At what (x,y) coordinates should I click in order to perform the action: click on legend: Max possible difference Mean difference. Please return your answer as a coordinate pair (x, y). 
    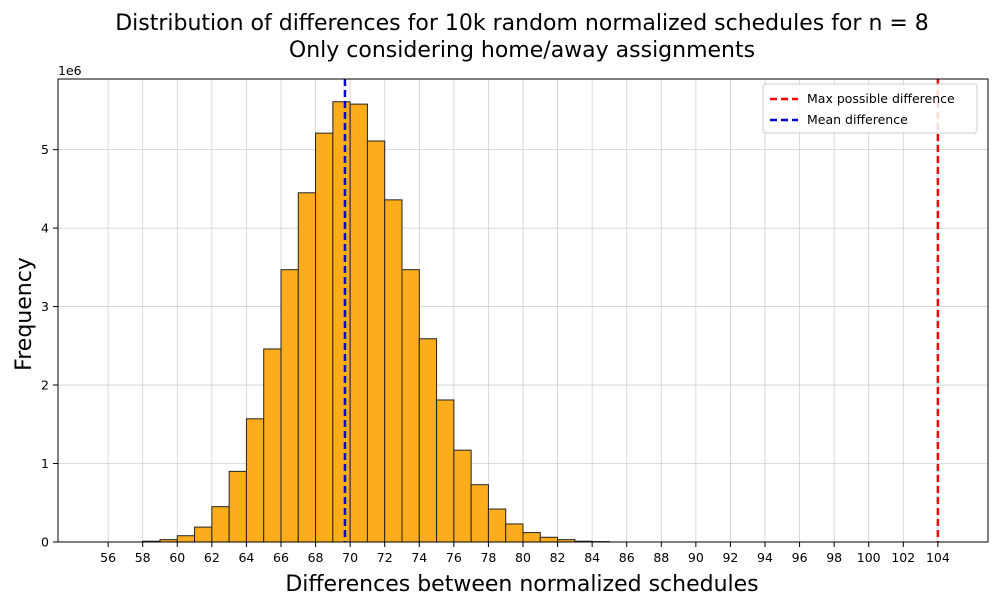
    Looking at the image, I should click on (870, 108).